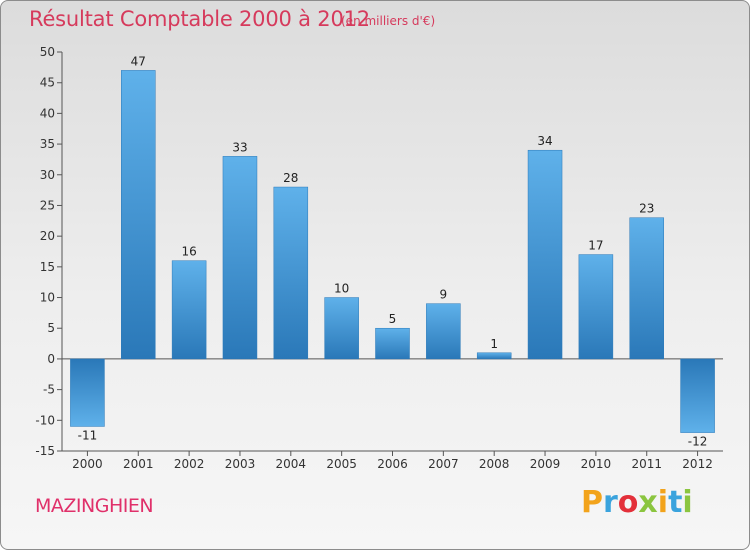  Describe the element at coordinates (88, 435) in the screenshot. I see `data-label-2000: -11` at that location.